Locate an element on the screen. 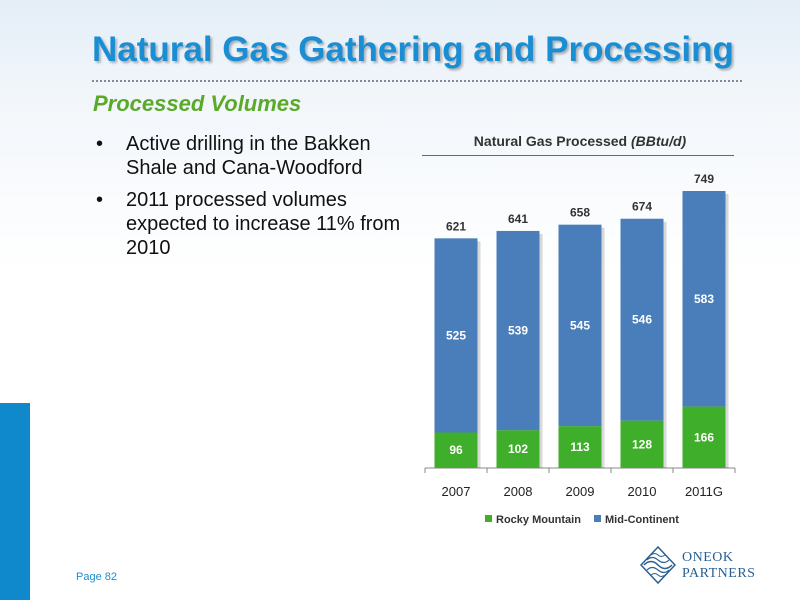 Image resolution: width=800 pixels, height=600 pixels. company-logo: ONEOK PARTNERS is located at coordinates (699, 565).